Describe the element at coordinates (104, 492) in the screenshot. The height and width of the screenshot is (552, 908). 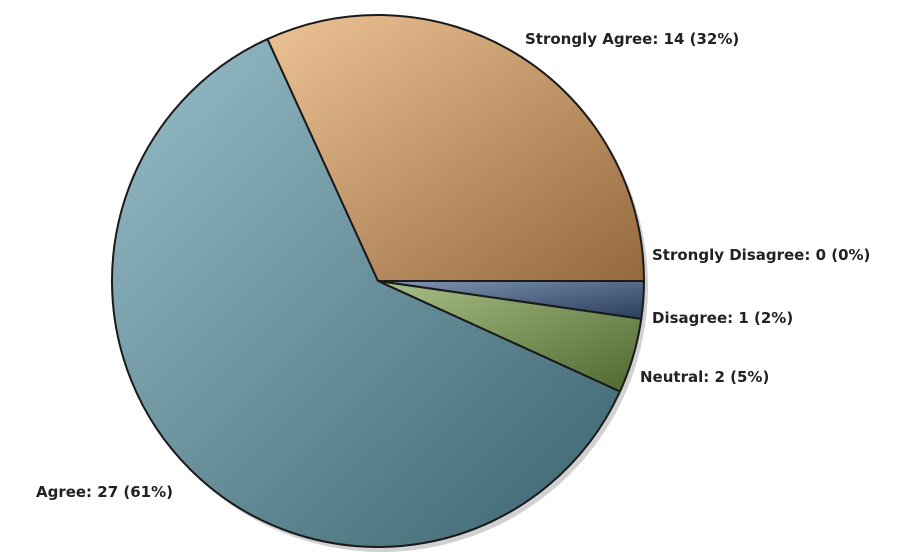
I see `slice-label-agree: Agree: 27 (61%)` at that location.